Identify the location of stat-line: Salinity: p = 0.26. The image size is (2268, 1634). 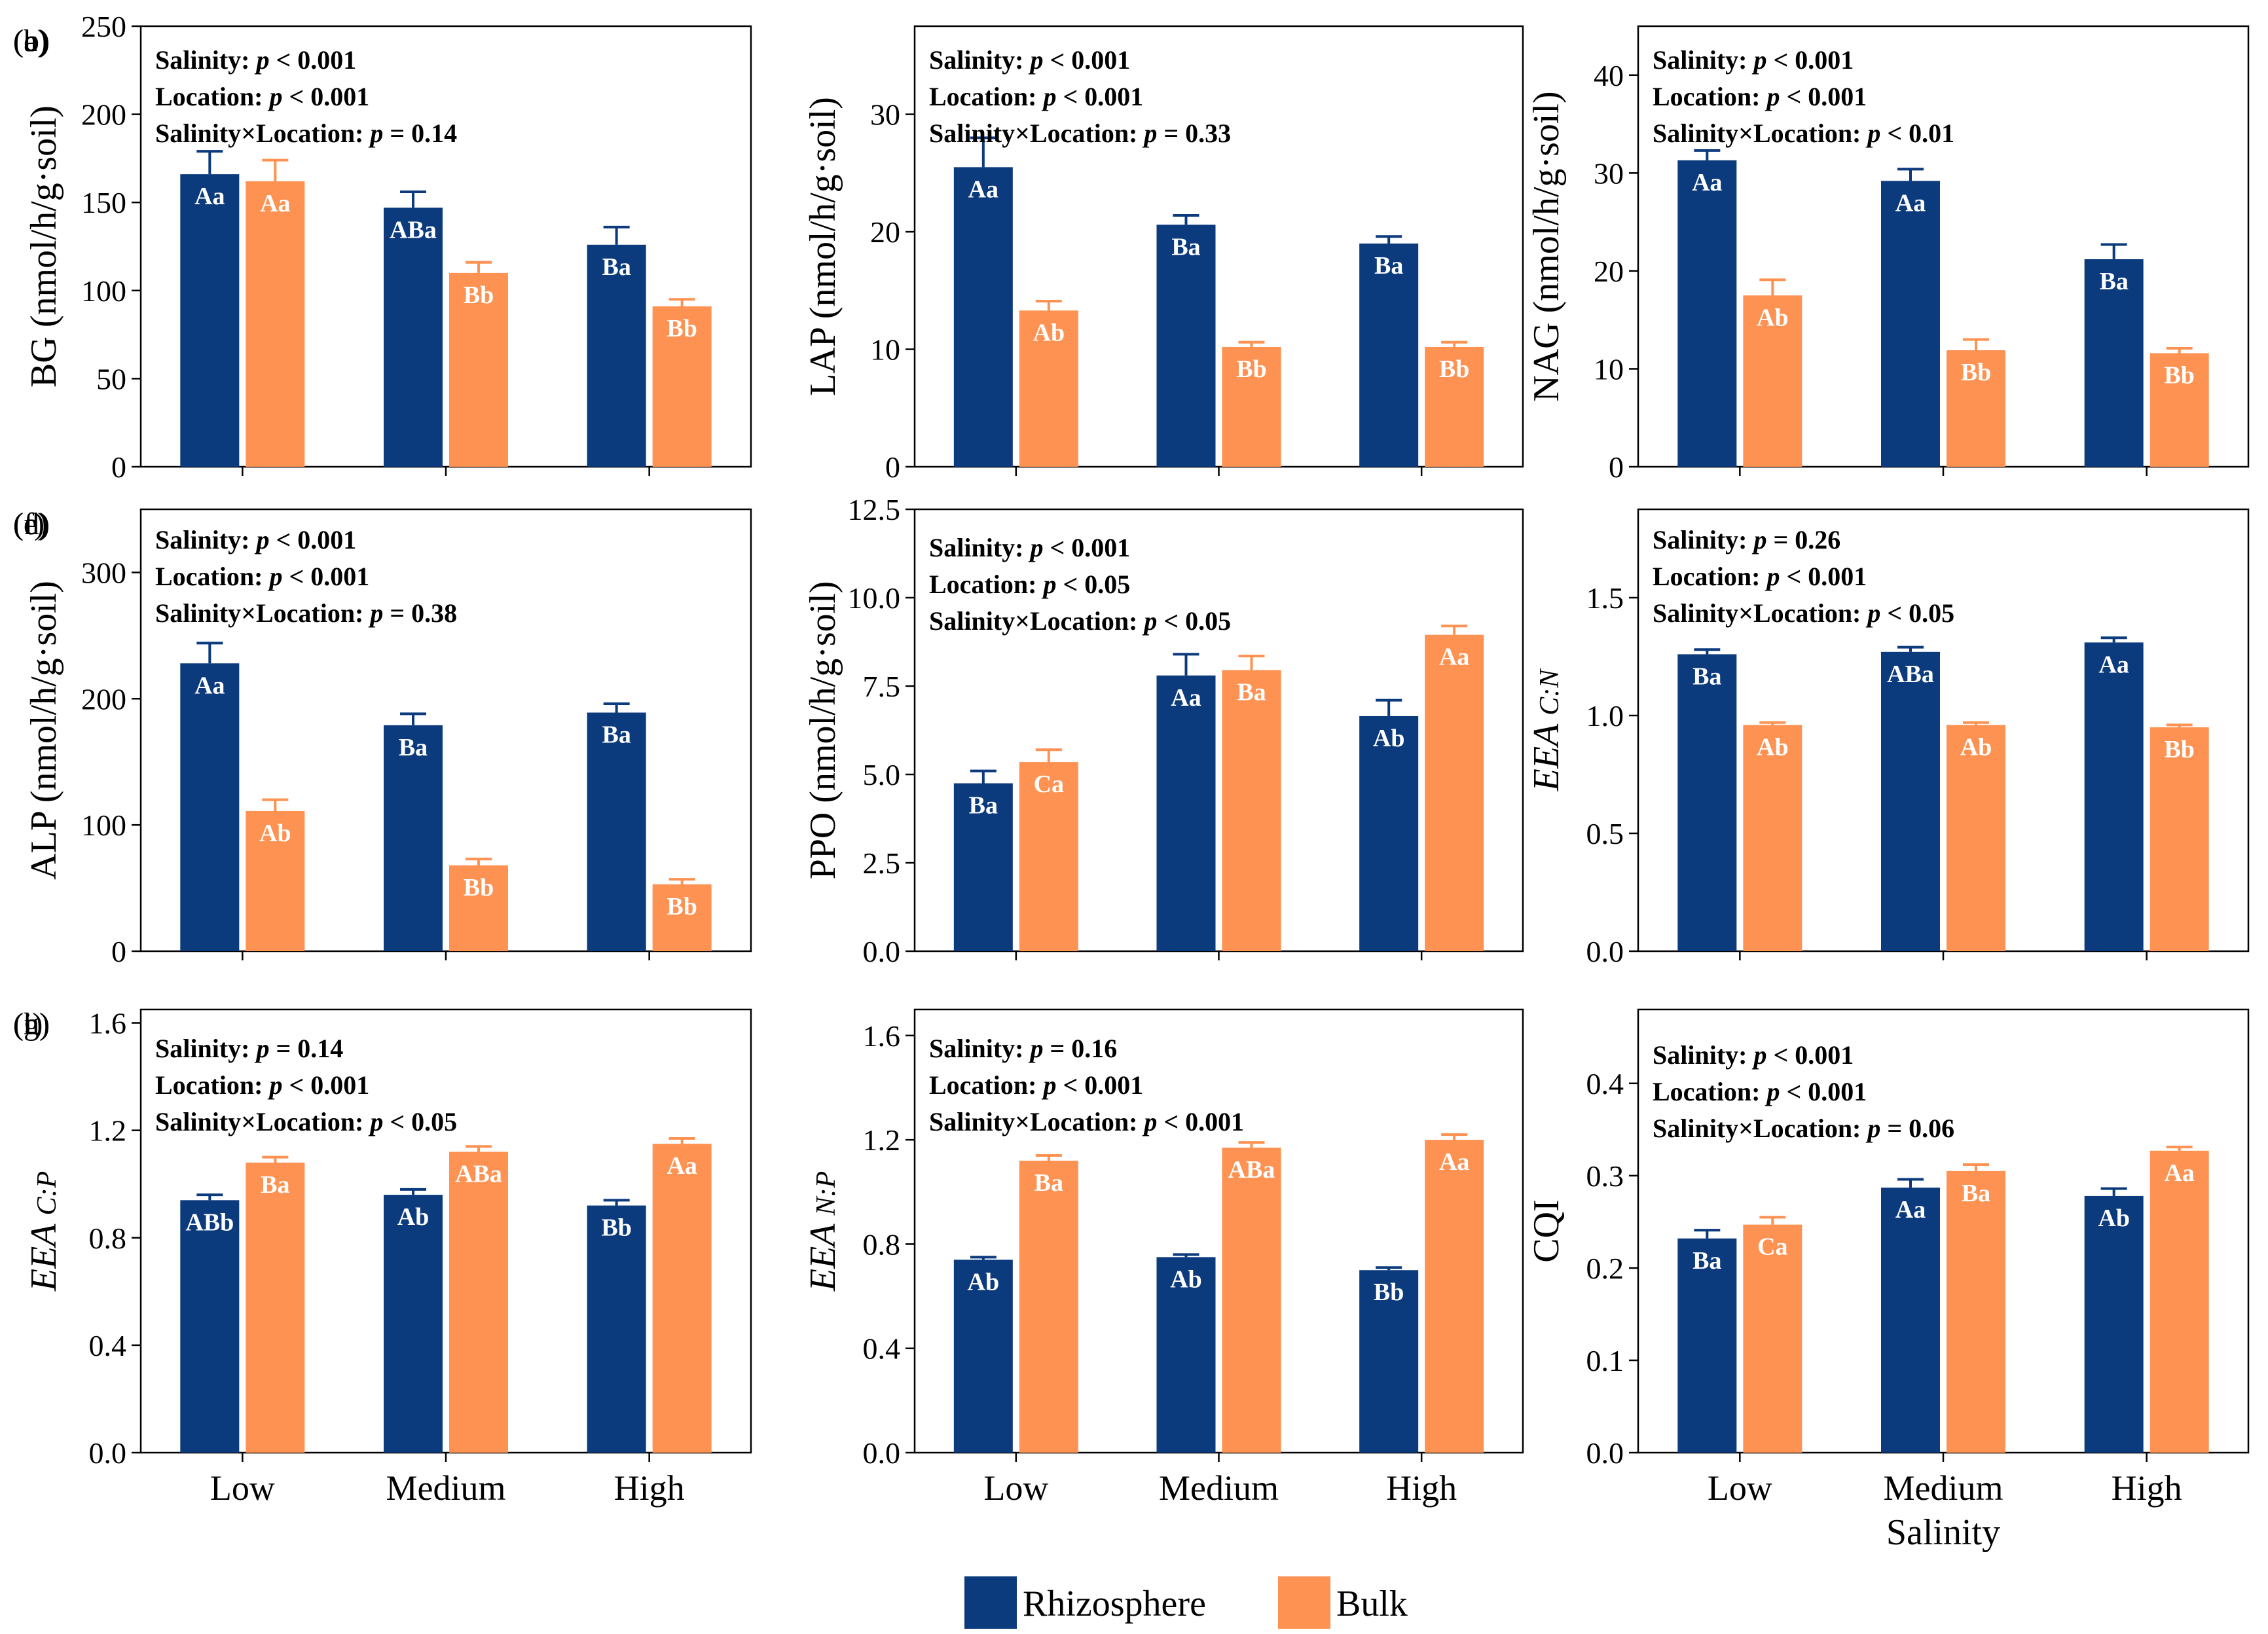
(1746, 539).